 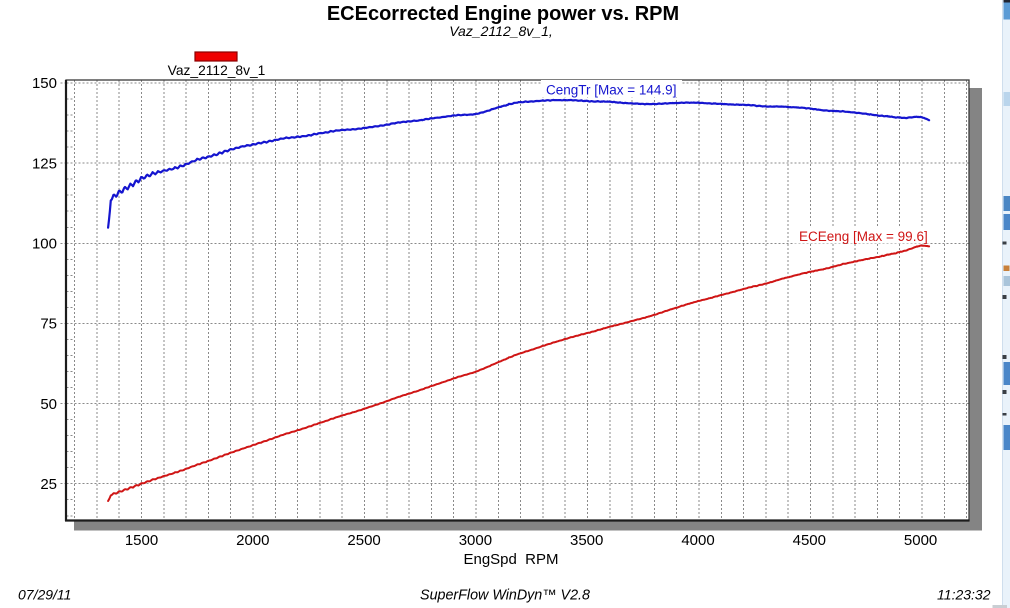 What do you see at coordinates (586, 540) in the screenshot?
I see `svg-text: 3500` at bounding box center [586, 540].